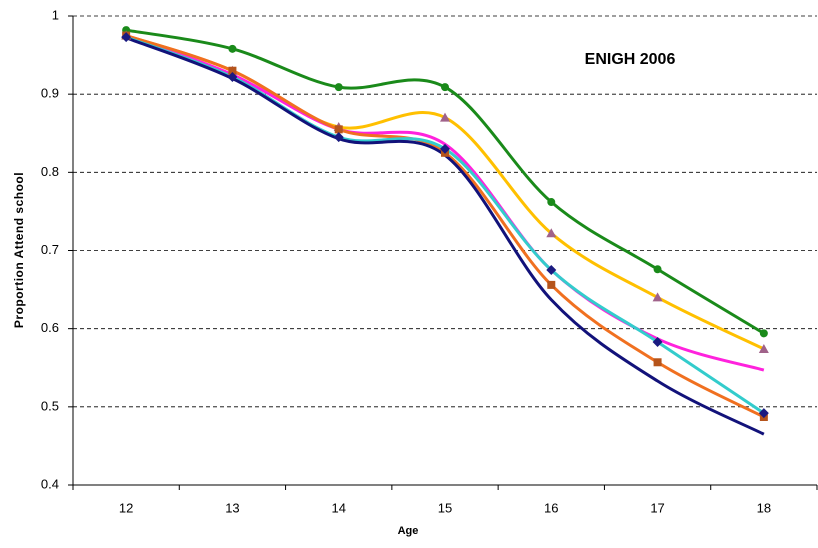 The image size is (818, 548). I want to click on y-tick-label: 1, so click(55, 14).